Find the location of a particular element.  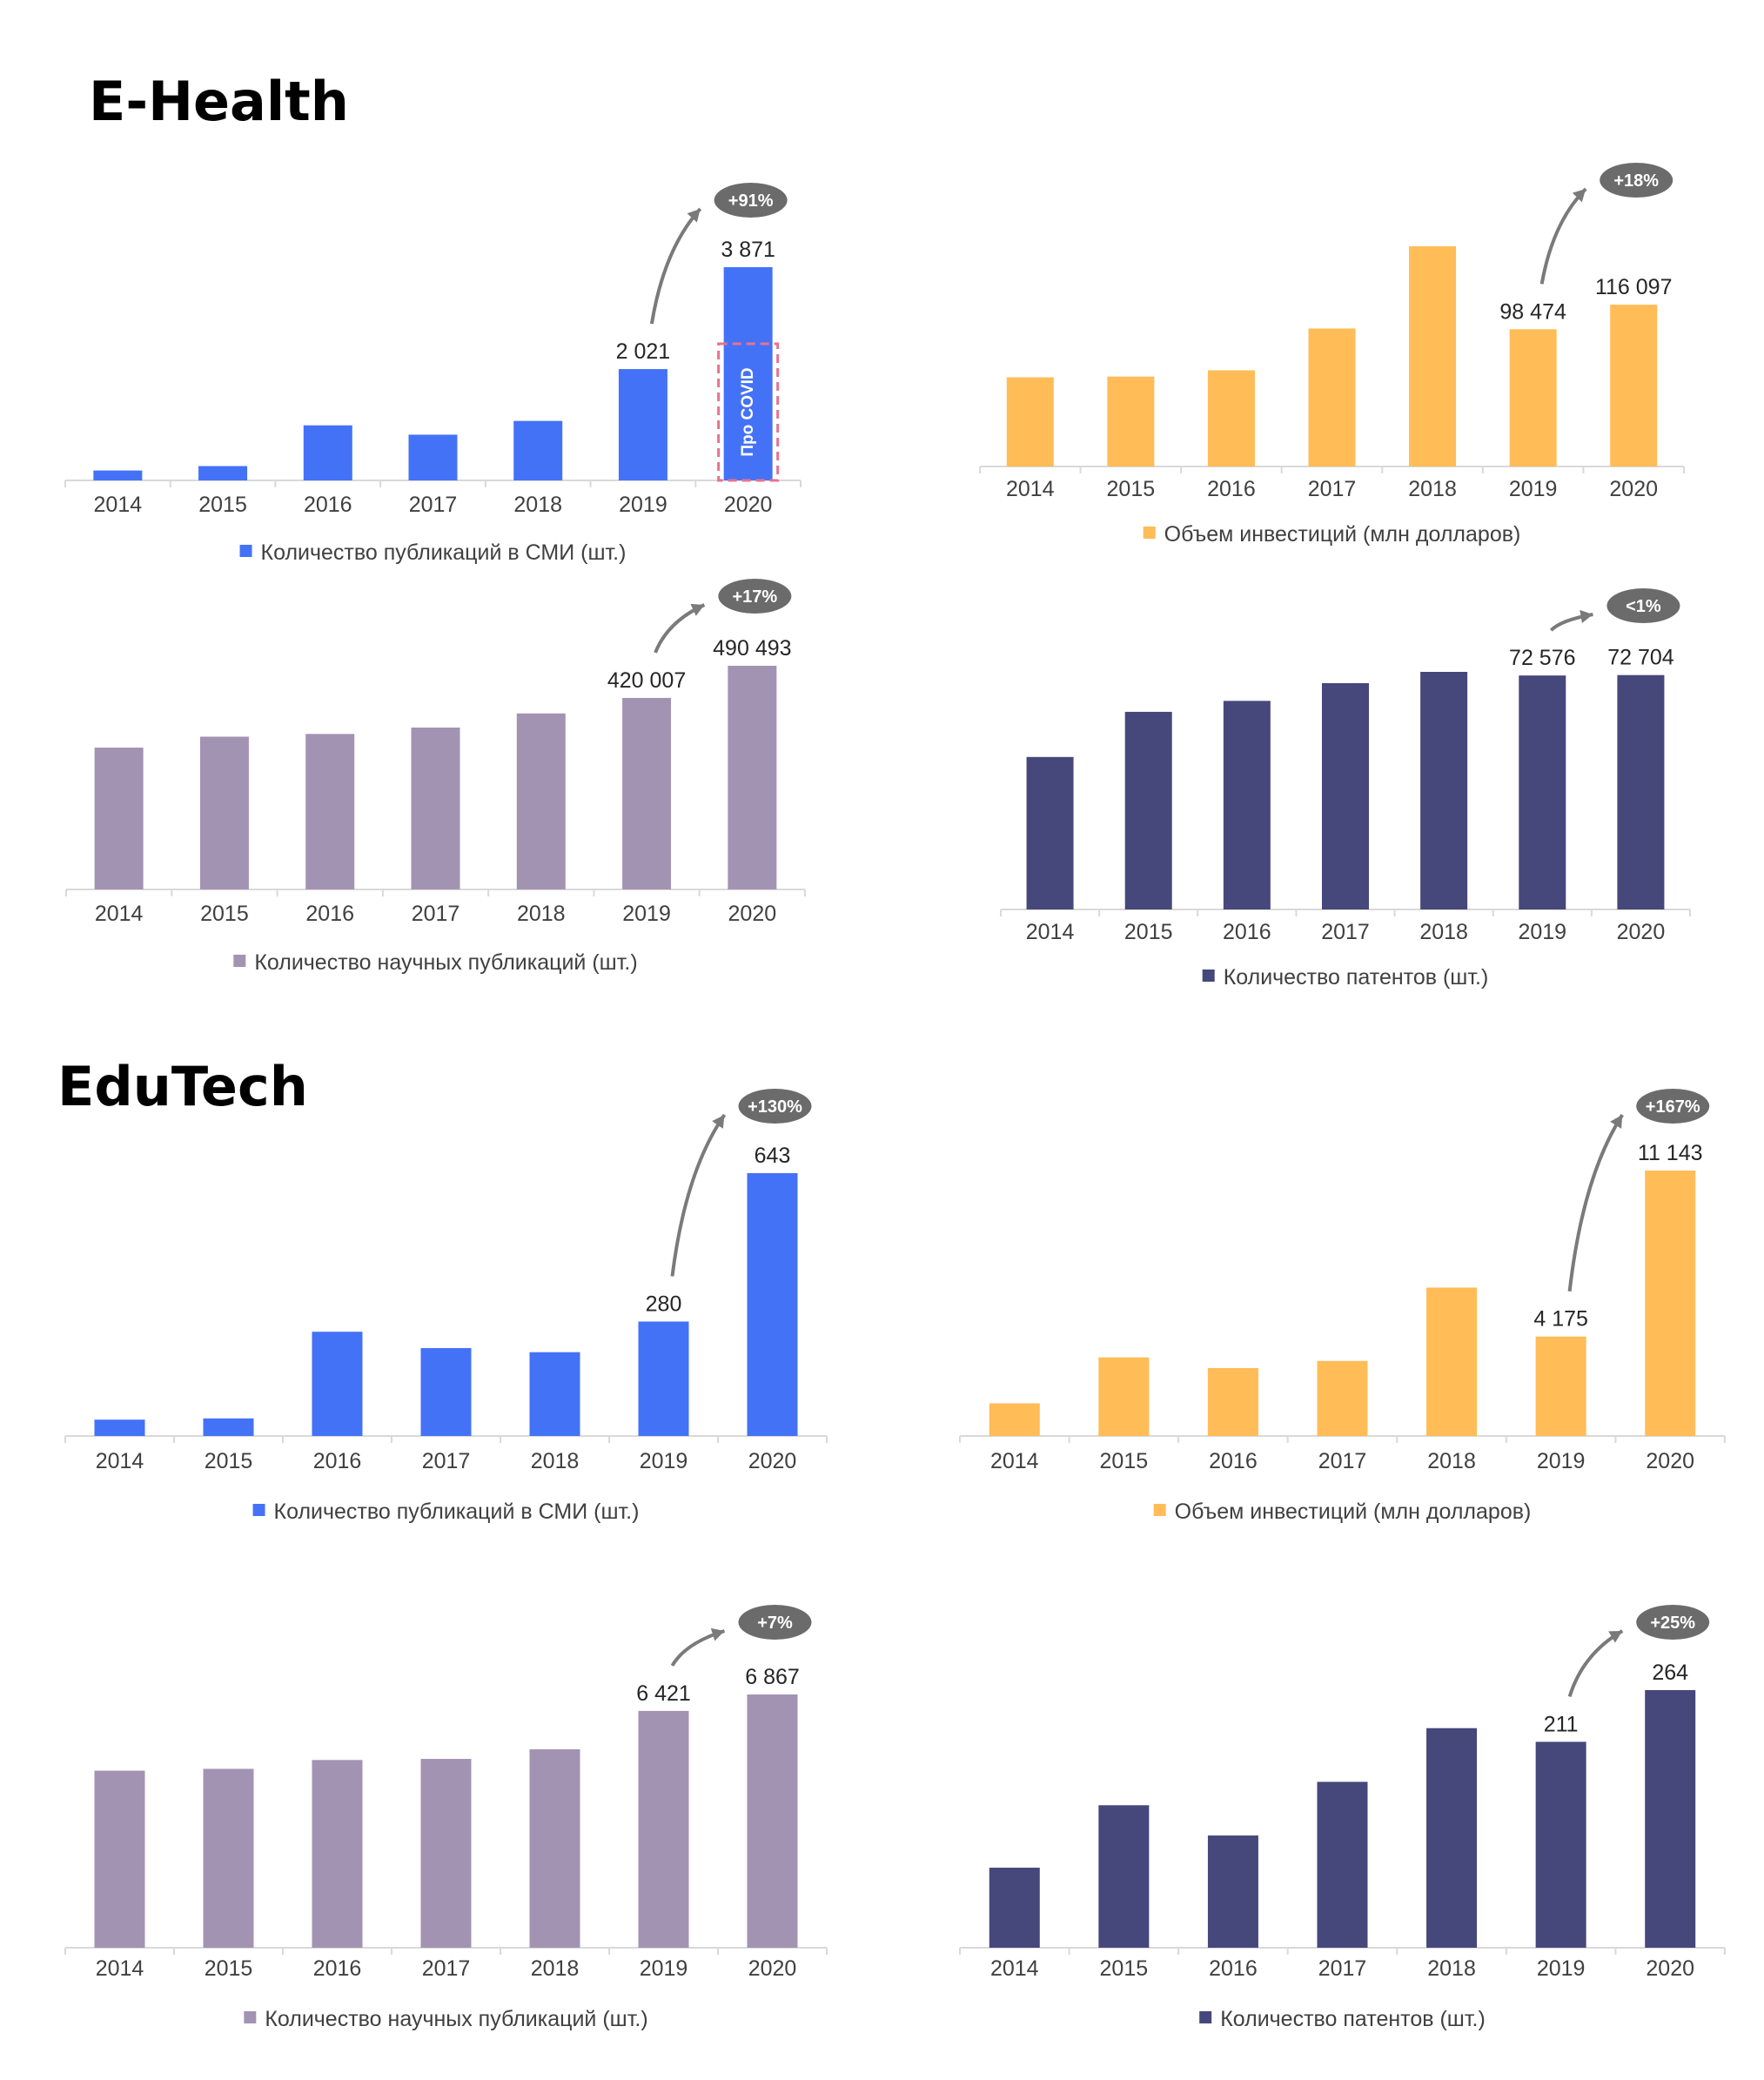

data-label: 98 474 is located at coordinates (1532, 311).